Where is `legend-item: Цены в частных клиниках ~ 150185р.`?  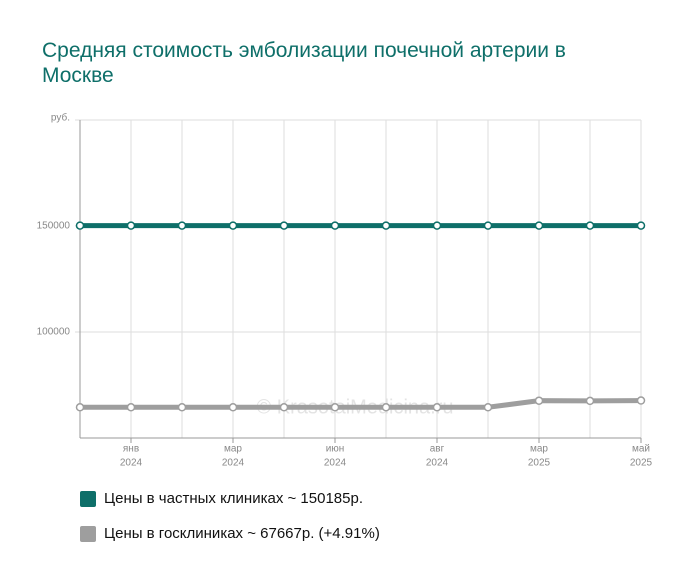
legend-item: Цены в частных клиниках ~ 150185р. is located at coordinates (221, 498).